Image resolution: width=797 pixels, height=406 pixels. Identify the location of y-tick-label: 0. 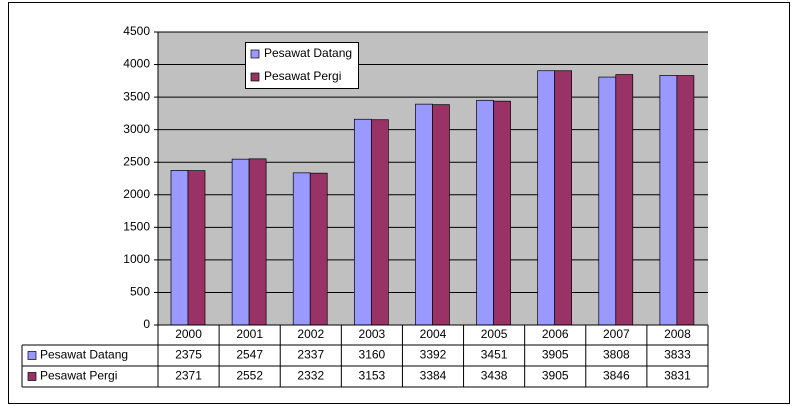
(146, 324).